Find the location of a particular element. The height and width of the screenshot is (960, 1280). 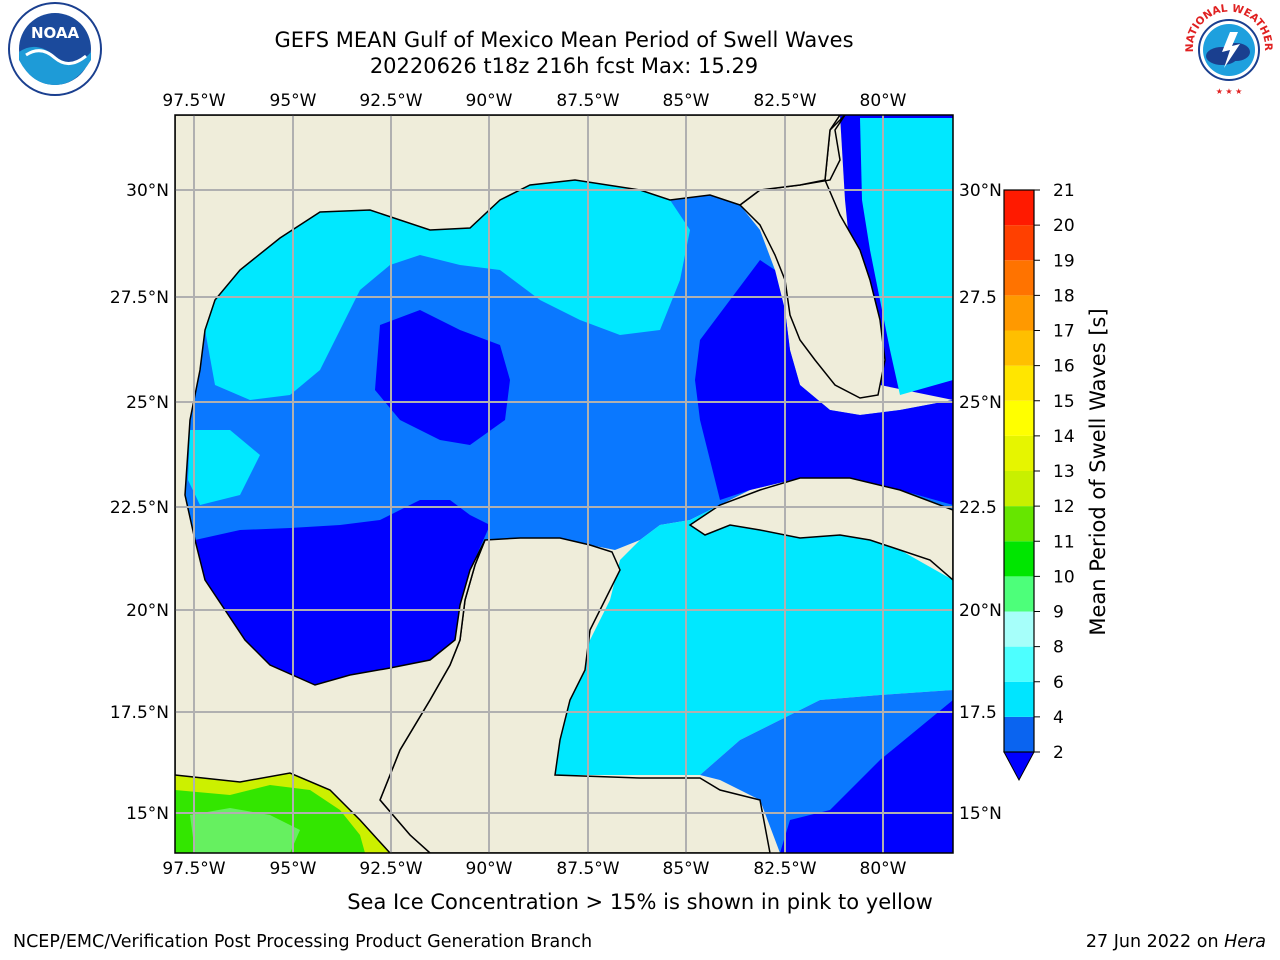

colorbar-tick-label: 10 is located at coordinates (1064, 577).